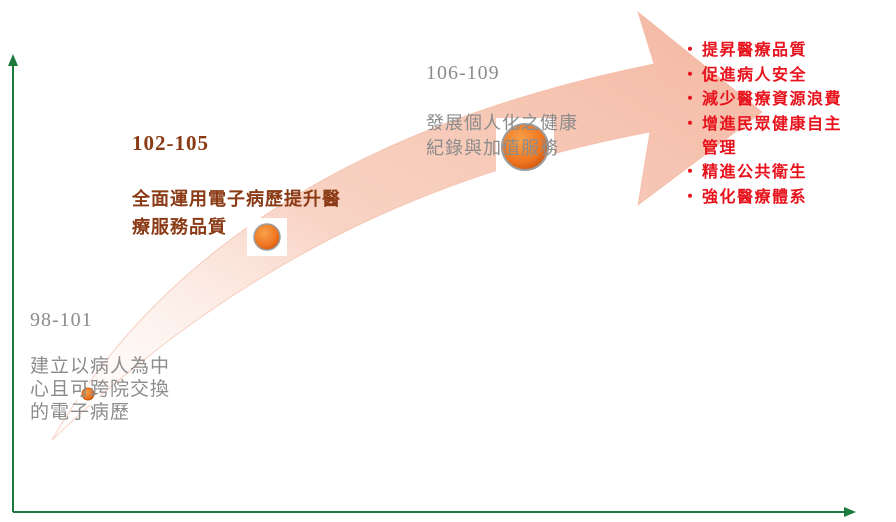 The width and height of the screenshot is (896, 522). What do you see at coordinates (502, 98) in the screenshot?
I see `phase-3-label: 106-109 發展個人化之健康 紀錄與加值服務` at bounding box center [502, 98].